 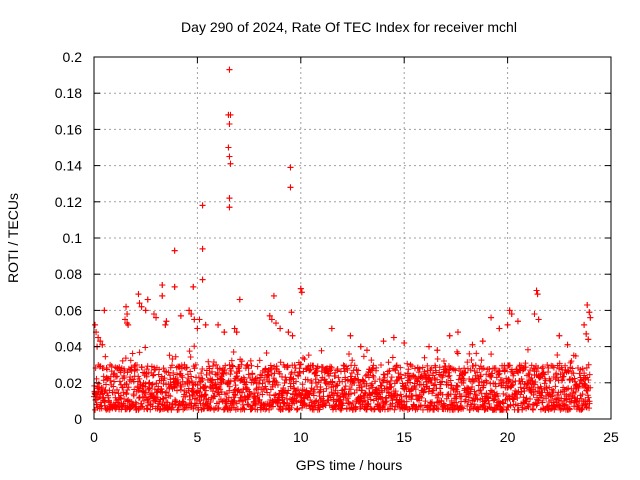 I want to click on x-axis-label: GPS time / hours, so click(x=349, y=465).